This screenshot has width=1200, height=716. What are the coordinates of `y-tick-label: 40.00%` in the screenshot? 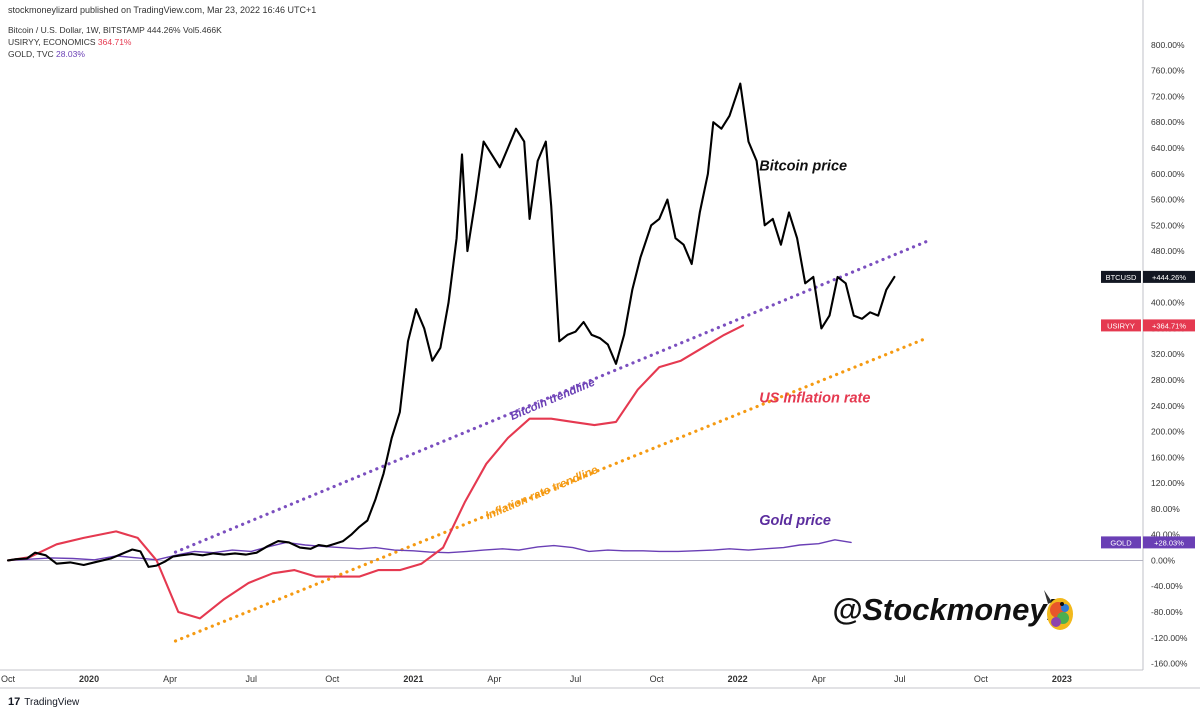 It's located at (1165, 535).